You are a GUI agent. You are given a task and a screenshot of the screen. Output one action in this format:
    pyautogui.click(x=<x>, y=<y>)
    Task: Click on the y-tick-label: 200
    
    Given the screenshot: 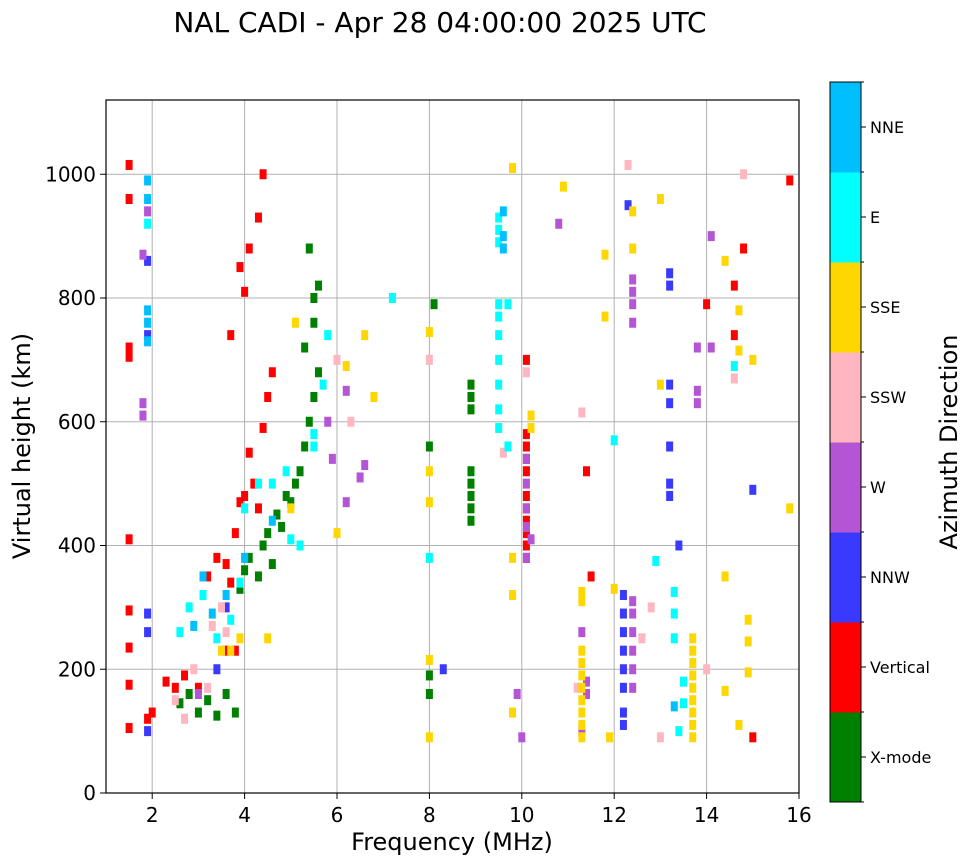 What is the action you would take?
    pyautogui.click(x=77, y=669)
    